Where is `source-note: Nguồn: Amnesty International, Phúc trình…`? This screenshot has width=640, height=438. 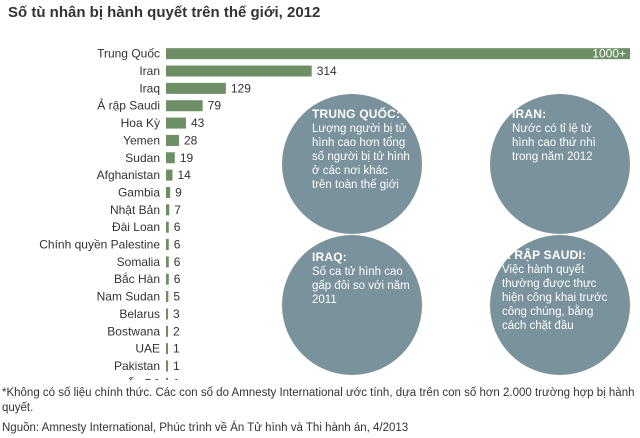
source-note: Nguồn: Amnesty International, Phúc trình… is located at coordinates (205, 428).